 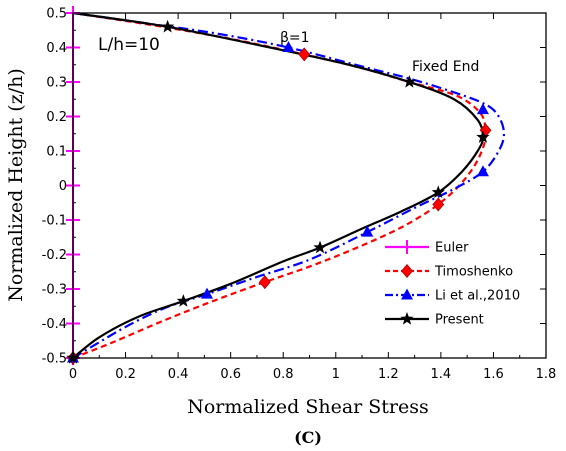 I want to click on y-tick-label: 0.5, so click(x=56, y=14).